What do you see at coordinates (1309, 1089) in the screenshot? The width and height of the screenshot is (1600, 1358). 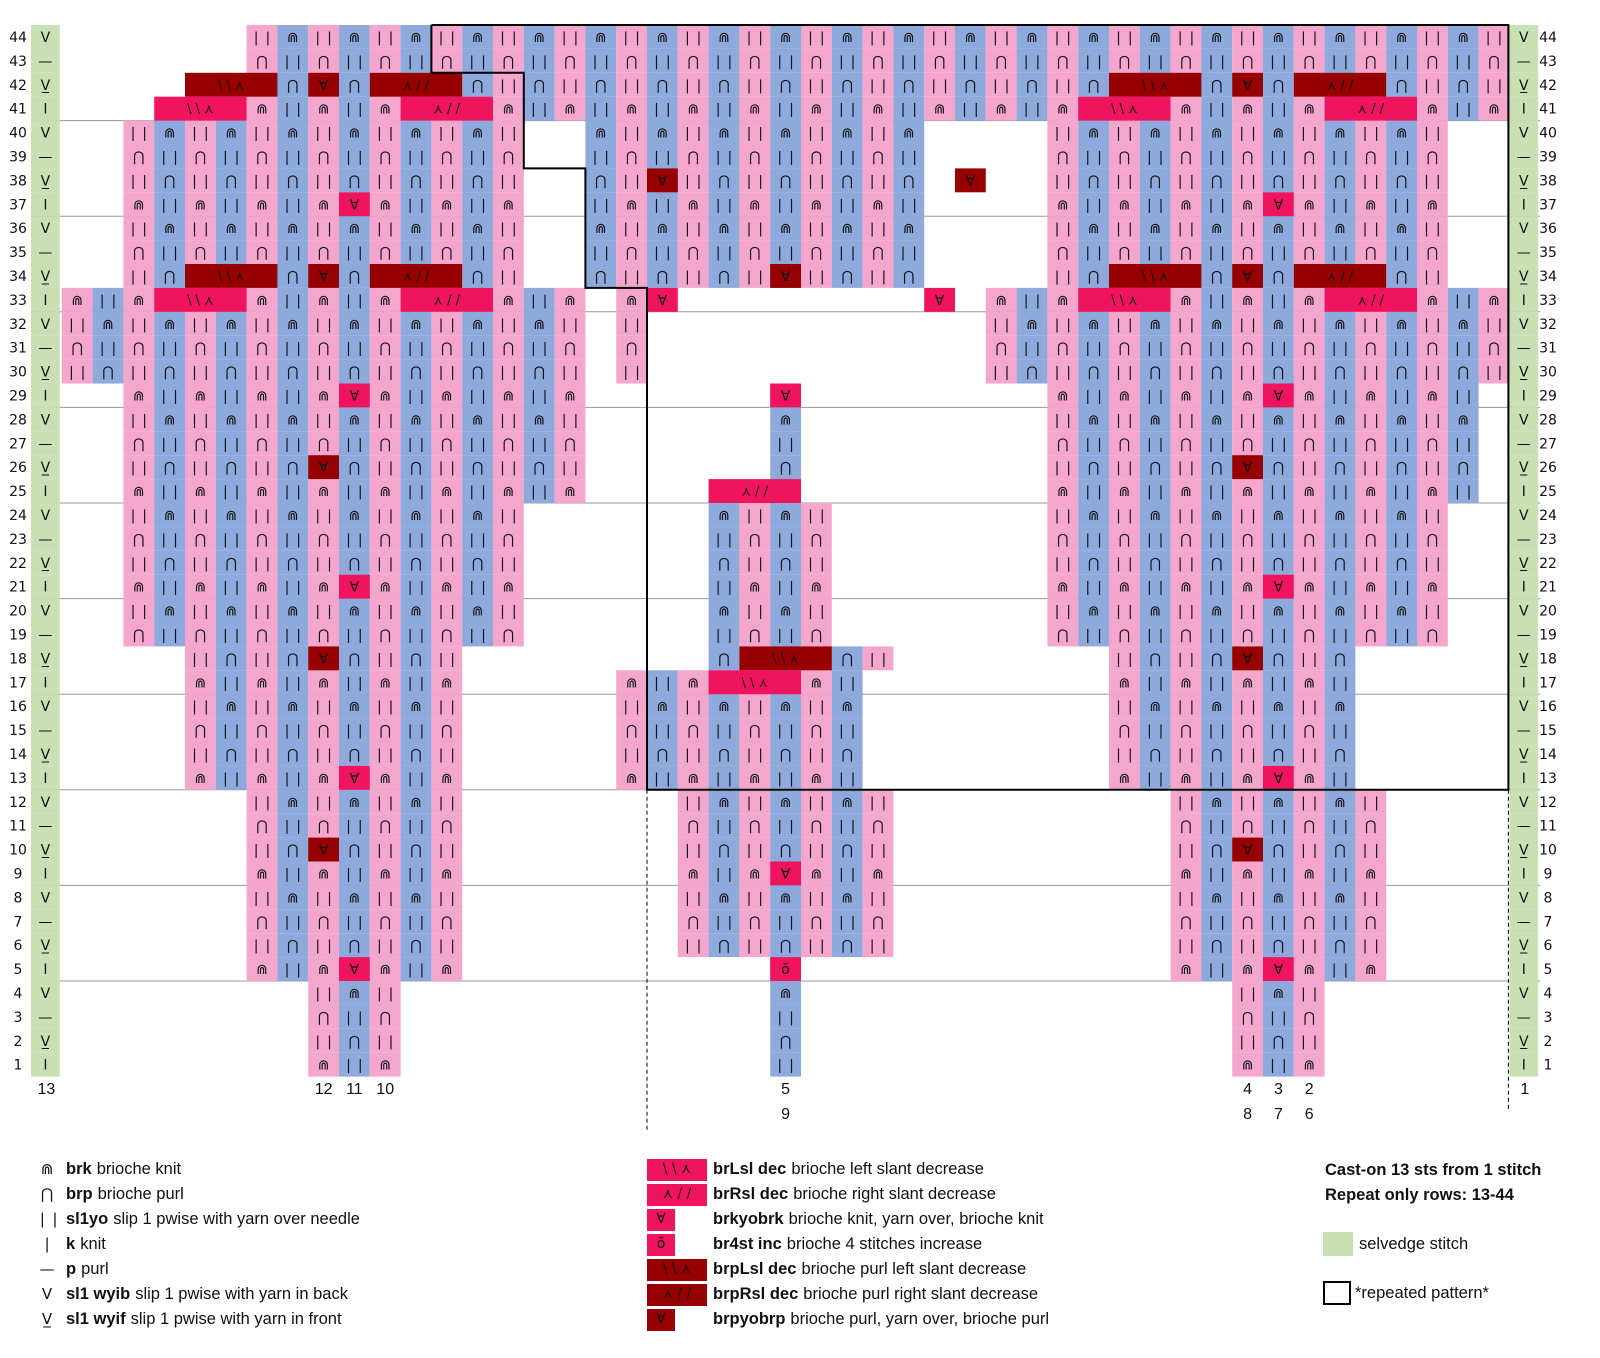 I see `column-label: 2` at bounding box center [1309, 1089].